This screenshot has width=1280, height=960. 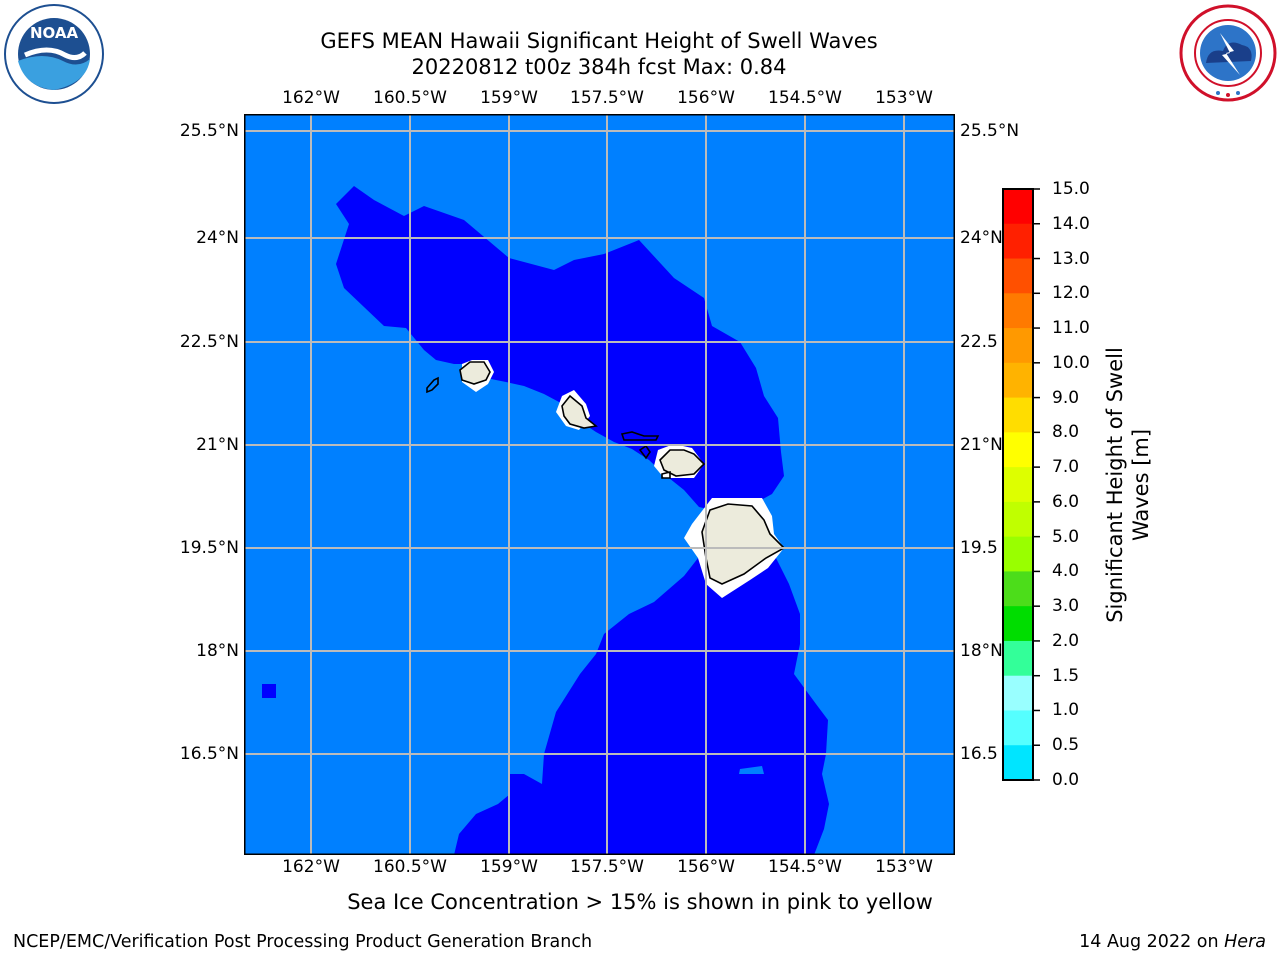 What do you see at coordinates (706, 98) in the screenshot?
I see `lon-label-top: 156°W` at bounding box center [706, 98].